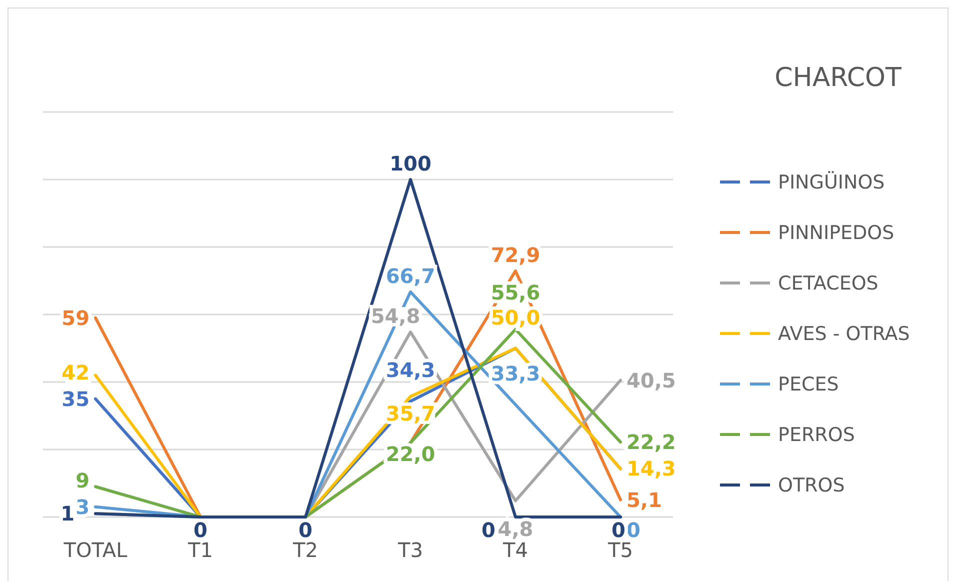 This screenshot has height=581, width=957. Describe the element at coordinates (651, 468) in the screenshot. I see `data-label: 14,3` at that location.